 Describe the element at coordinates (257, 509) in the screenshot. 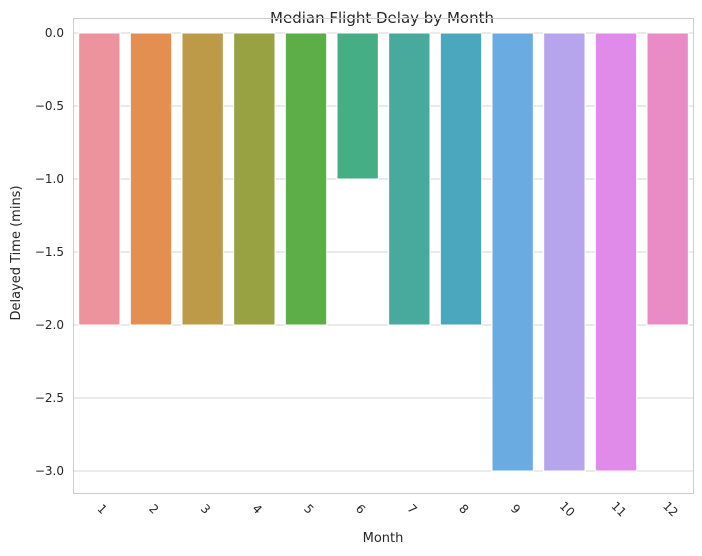

I see `x-tick-label: 4` at that location.